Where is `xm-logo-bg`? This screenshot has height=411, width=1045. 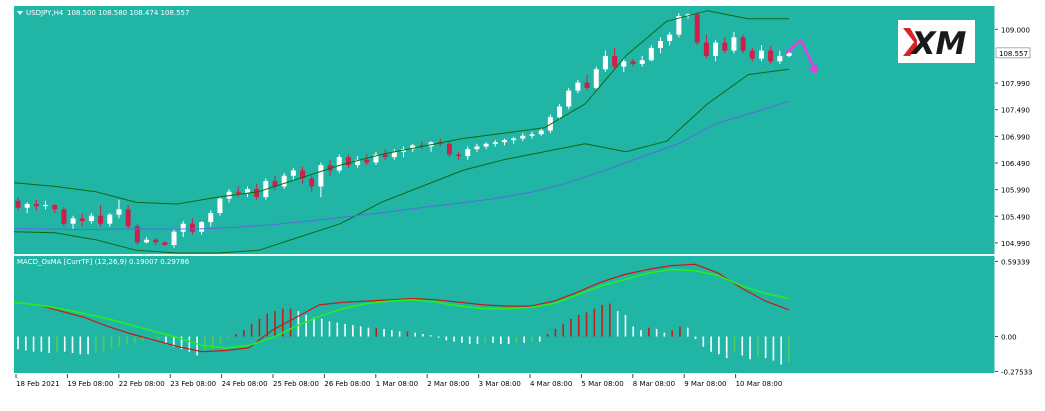 xm-logo-bg is located at coordinates (936, 41).